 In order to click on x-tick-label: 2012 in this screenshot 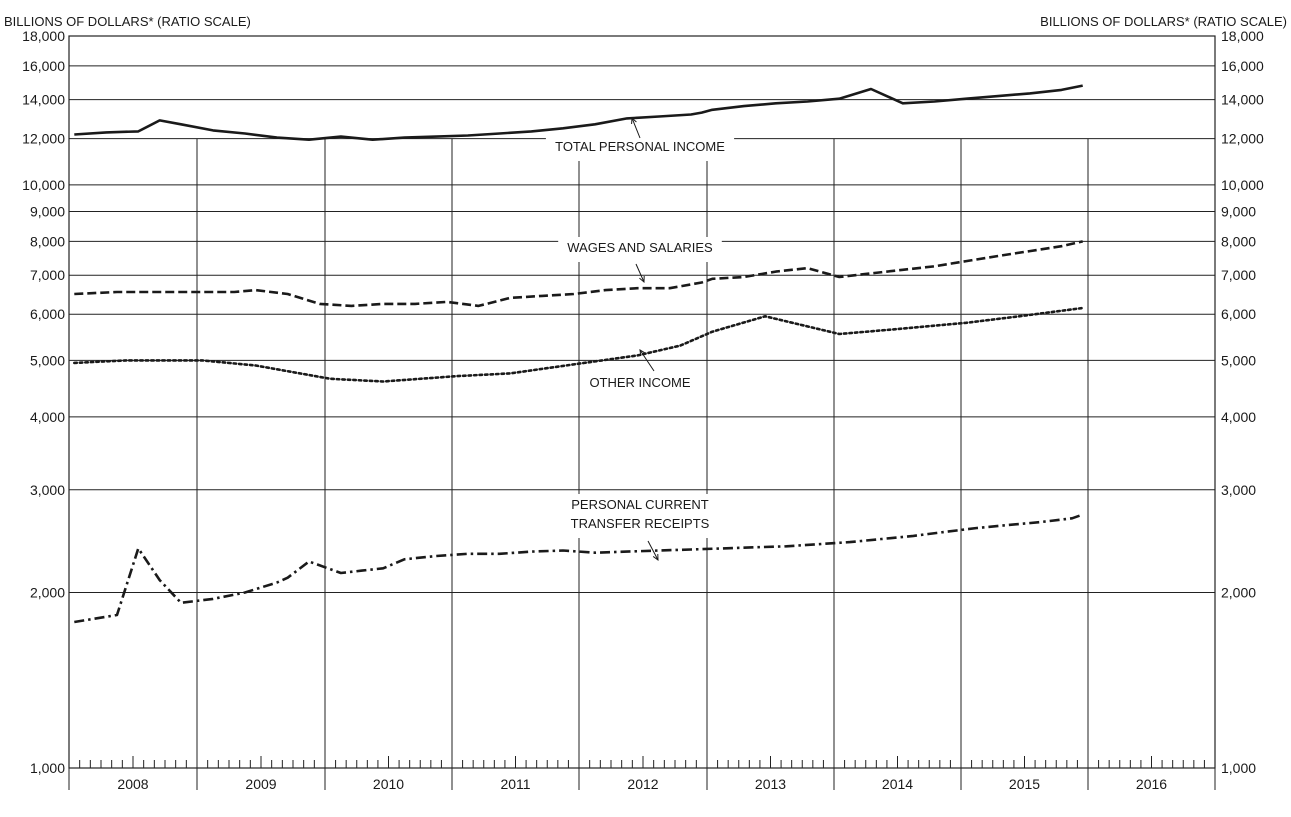, I will do `click(642, 784)`.